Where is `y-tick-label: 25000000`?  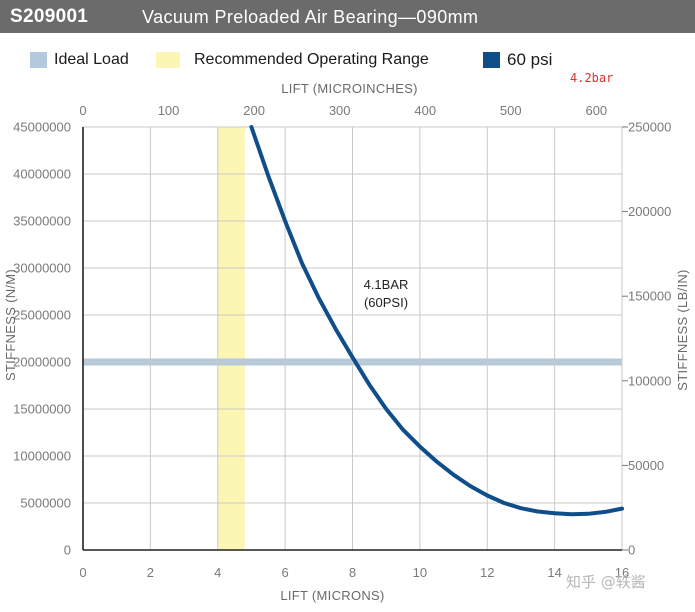 y-tick-label: 25000000 is located at coordinates (42, 315).